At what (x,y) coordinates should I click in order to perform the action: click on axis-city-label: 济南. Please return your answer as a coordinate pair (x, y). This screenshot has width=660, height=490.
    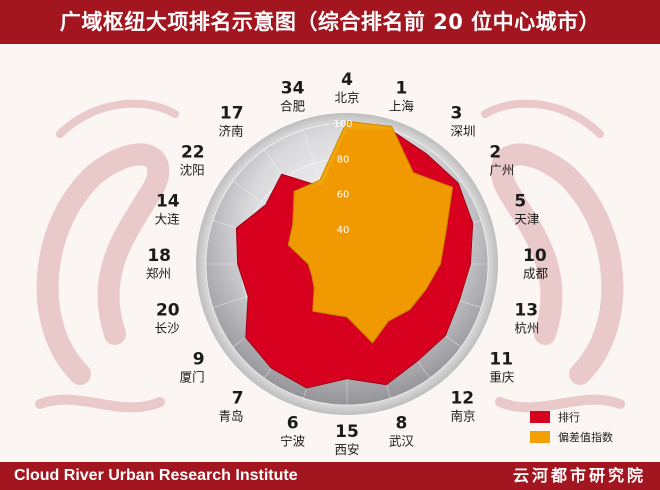
    Looking at the image, I should click on (231, 131).